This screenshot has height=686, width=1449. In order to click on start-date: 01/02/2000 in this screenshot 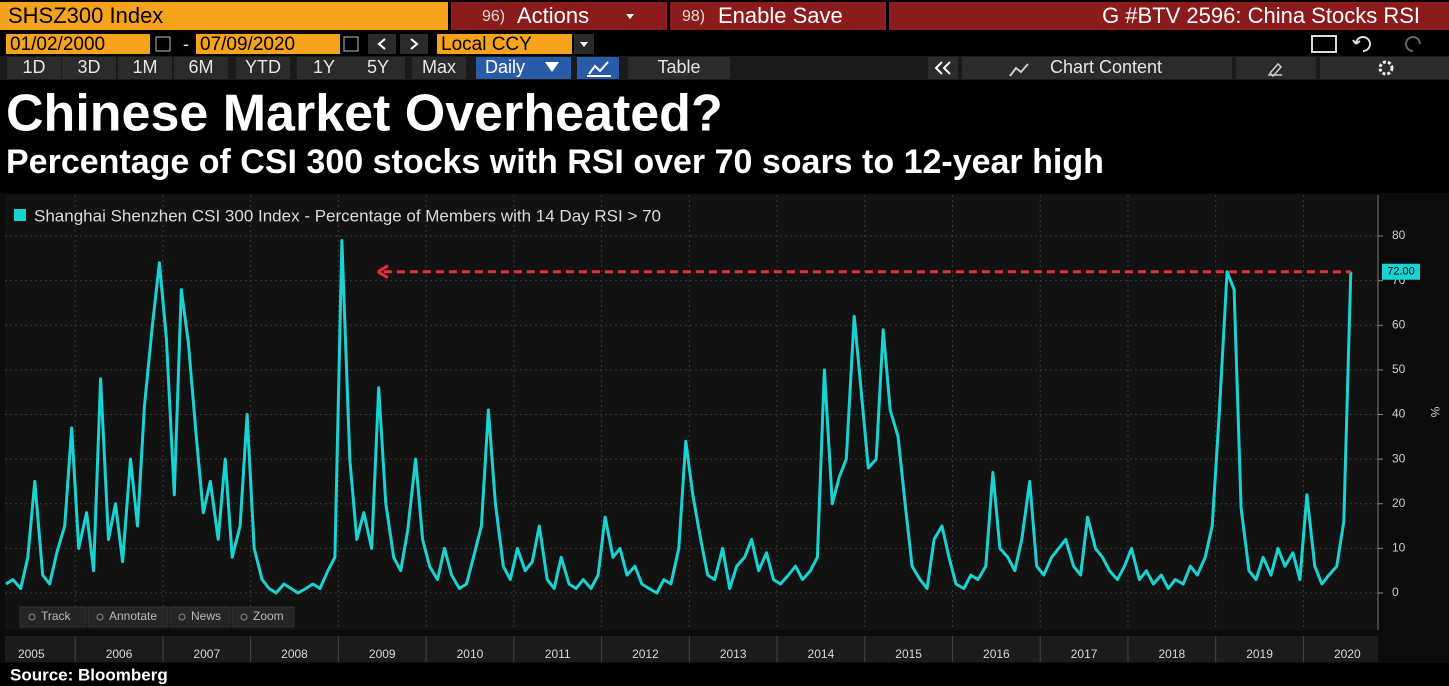, I will do `click(57, 44)`.